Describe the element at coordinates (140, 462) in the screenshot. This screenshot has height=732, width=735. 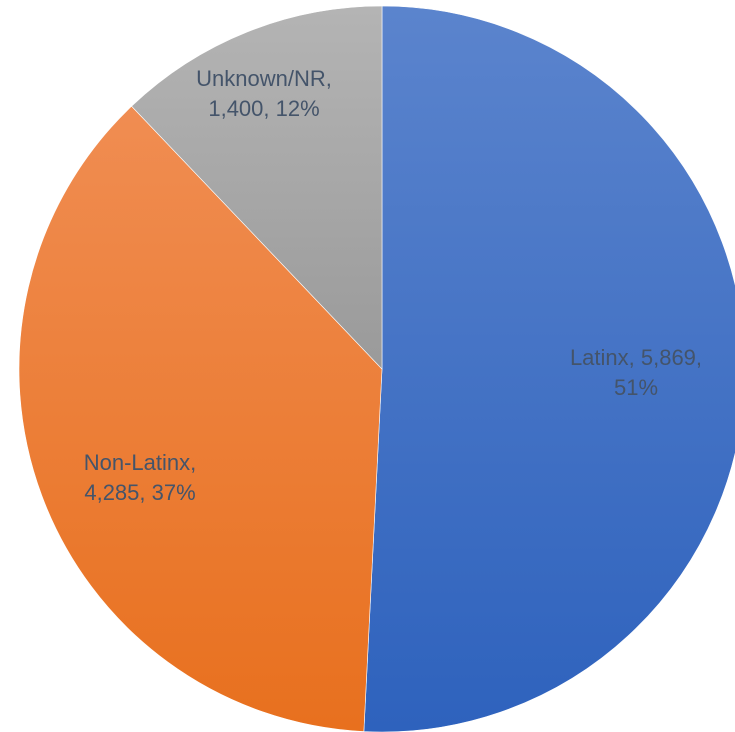
I see `data-label-line: Non-Latinx,` at that location.